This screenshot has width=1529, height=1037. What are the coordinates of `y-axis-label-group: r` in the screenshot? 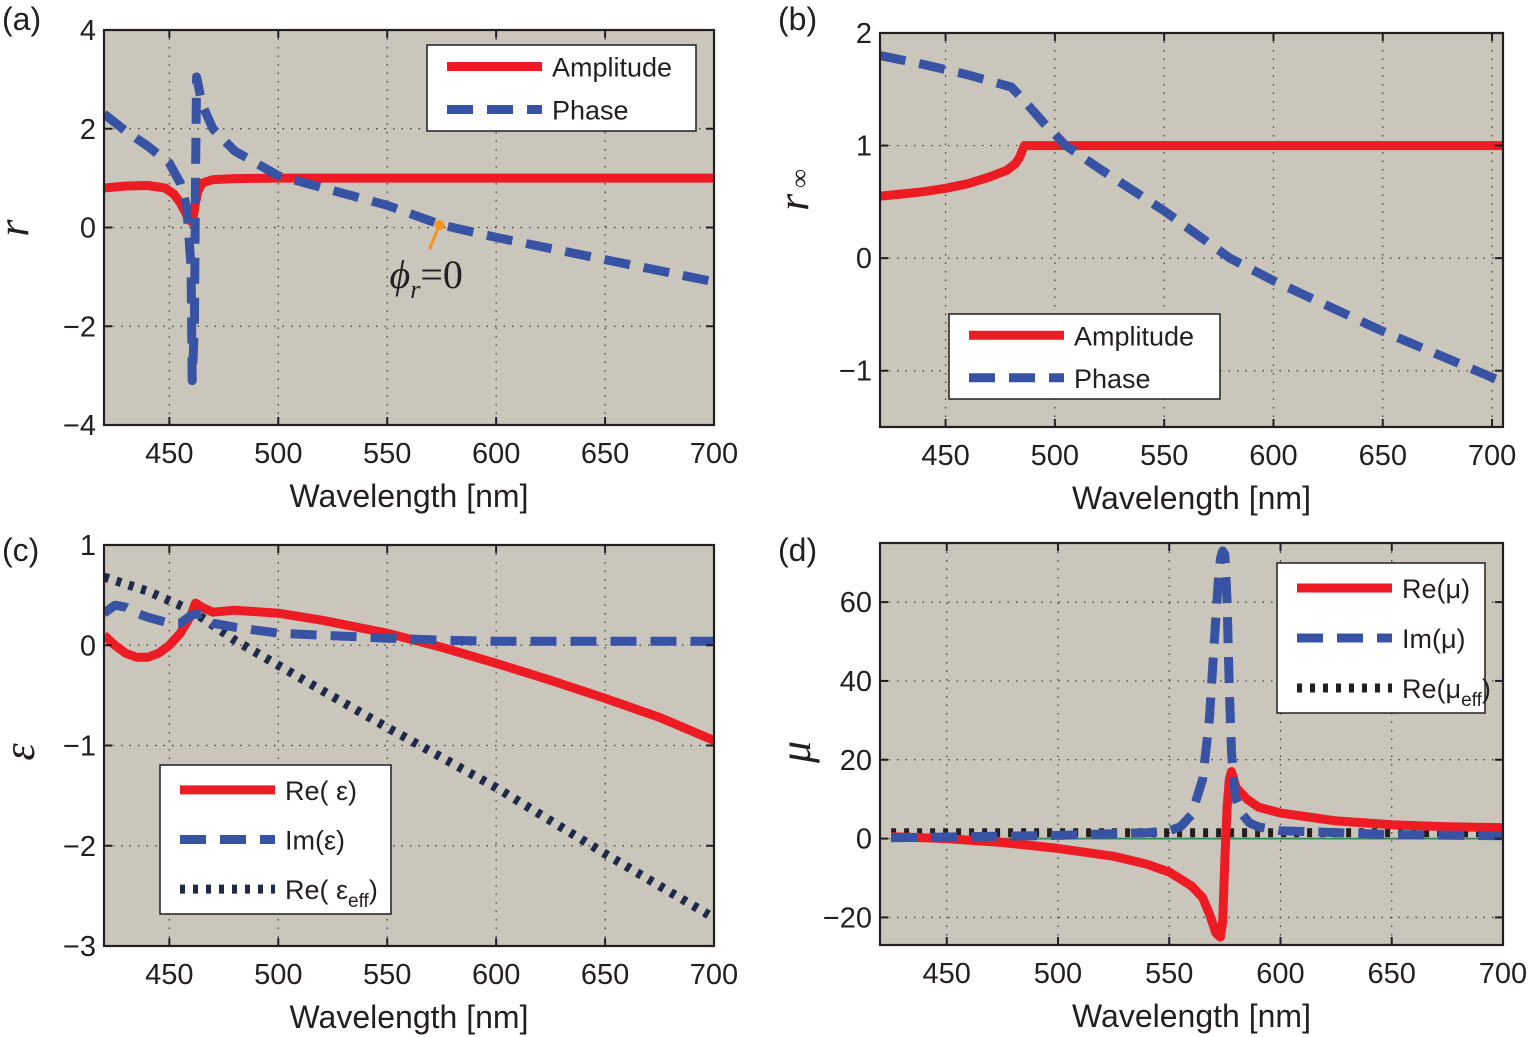 It's located at (19, 228).